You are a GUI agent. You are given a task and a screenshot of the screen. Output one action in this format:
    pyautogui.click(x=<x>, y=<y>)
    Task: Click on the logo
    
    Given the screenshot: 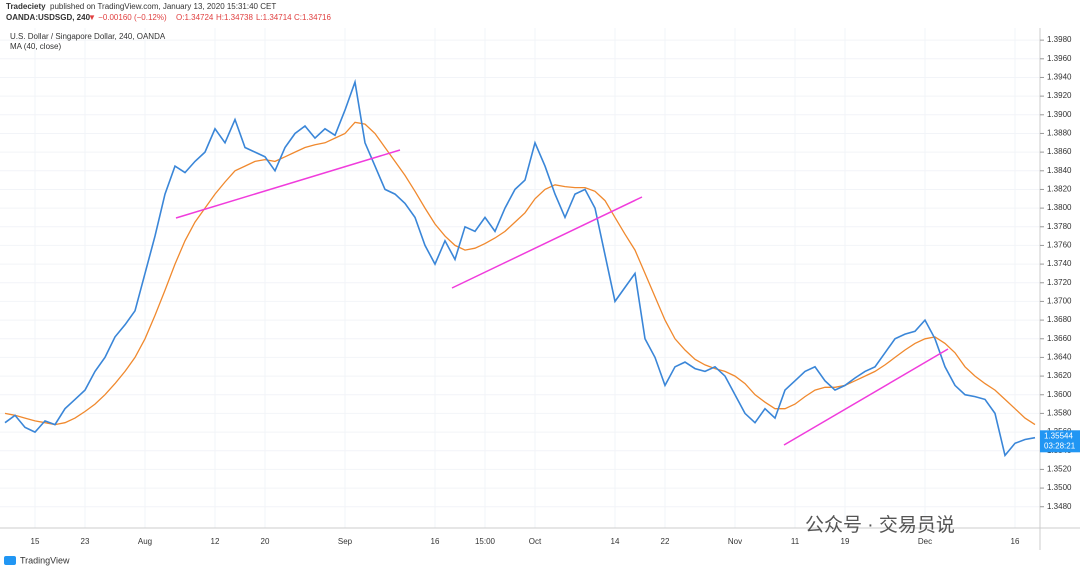 What is the action you would take?
    pyautogui.click(x=10, y=560)
    